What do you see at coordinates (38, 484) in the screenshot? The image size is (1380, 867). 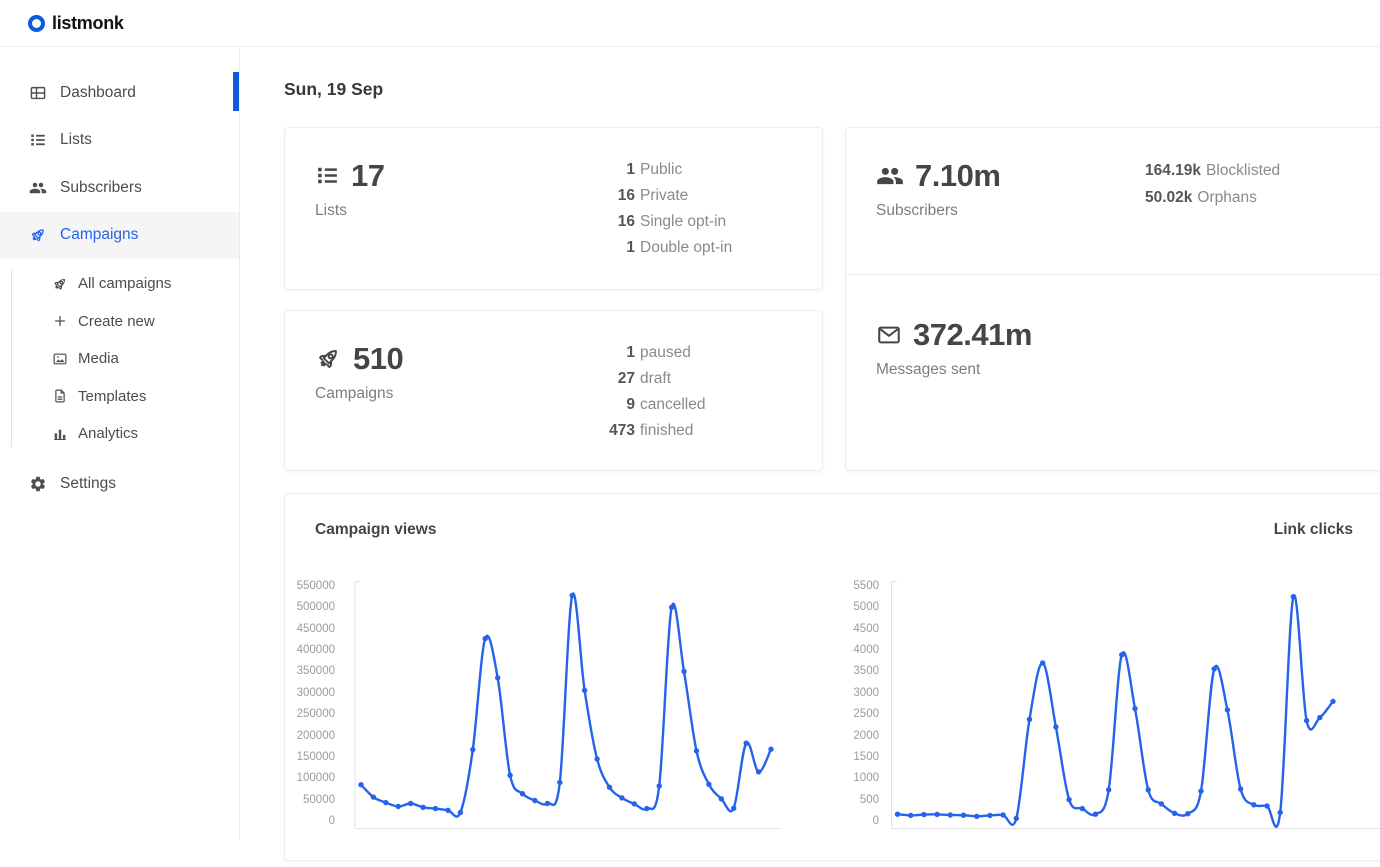 I see `settings-gear-icon` at bounding box center [38, 484].